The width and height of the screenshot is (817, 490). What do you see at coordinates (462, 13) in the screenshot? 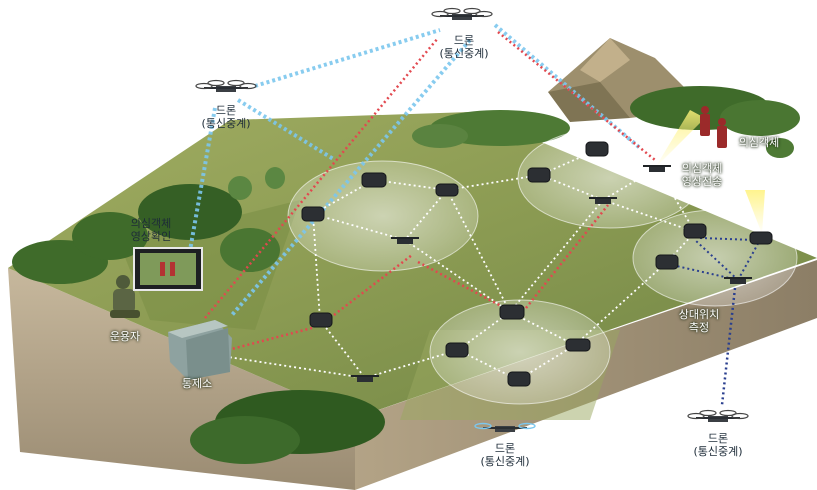
I see `drone-top` at bounding box center [462, 13].